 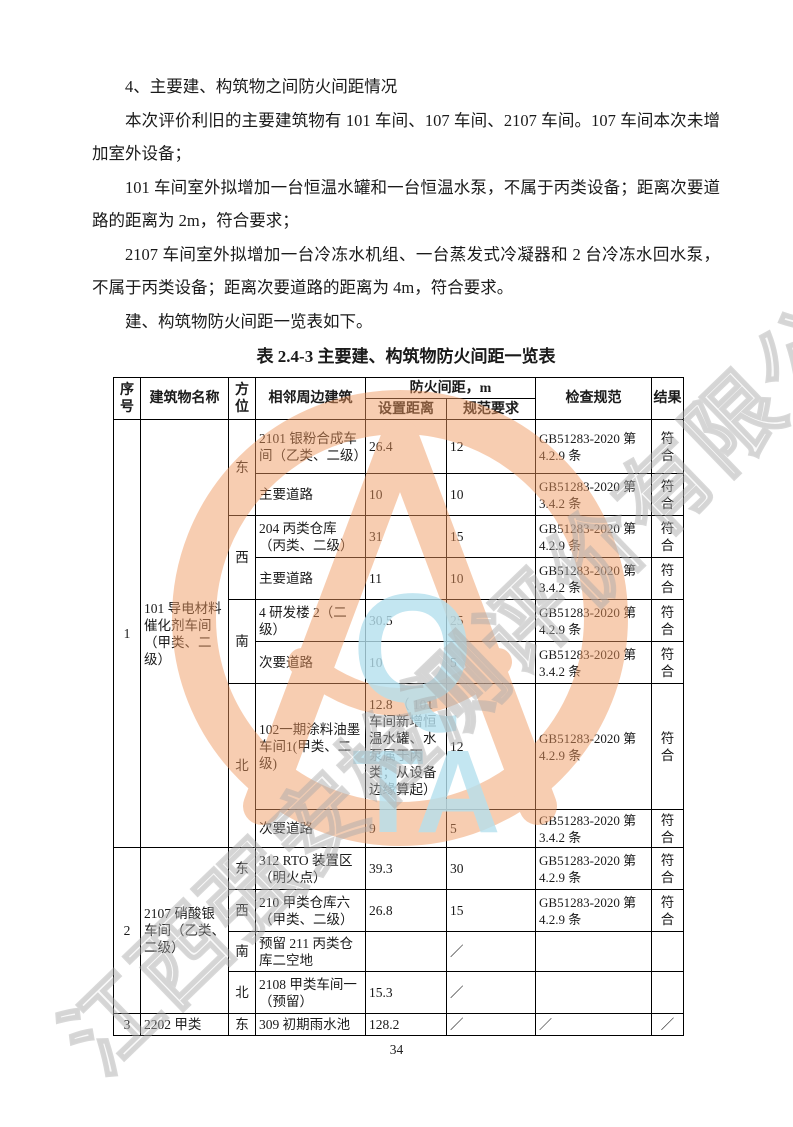 What do you see at coordinates (406, 746) in the screenshot?
I see `cell-set-distance: 12.8 （ 101 车间新增恒温水罐、水泵属于丙类；从设备边缘算起）` at bounding box center [406, 746].